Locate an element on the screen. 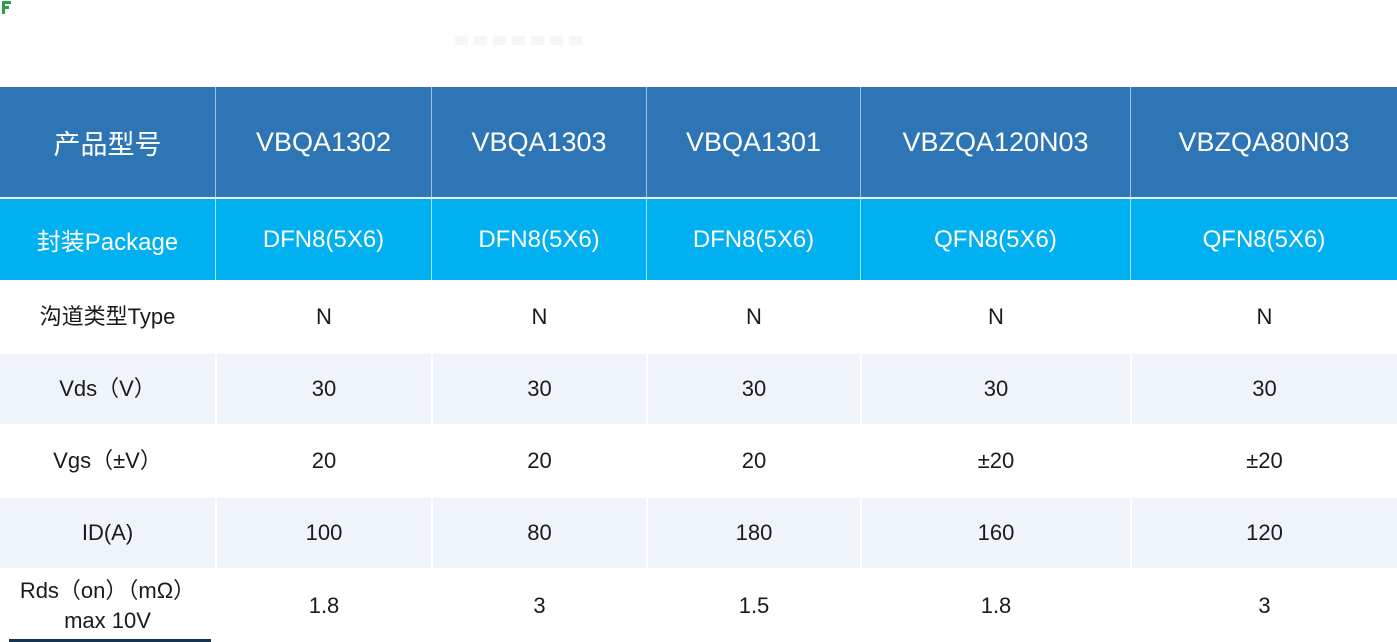 The width and height of the screenshot is (1397, 642). spec-row-vgs: Vgs（±V） 20 20 20 ±20 ±20 is located at coordinates (698, 460).